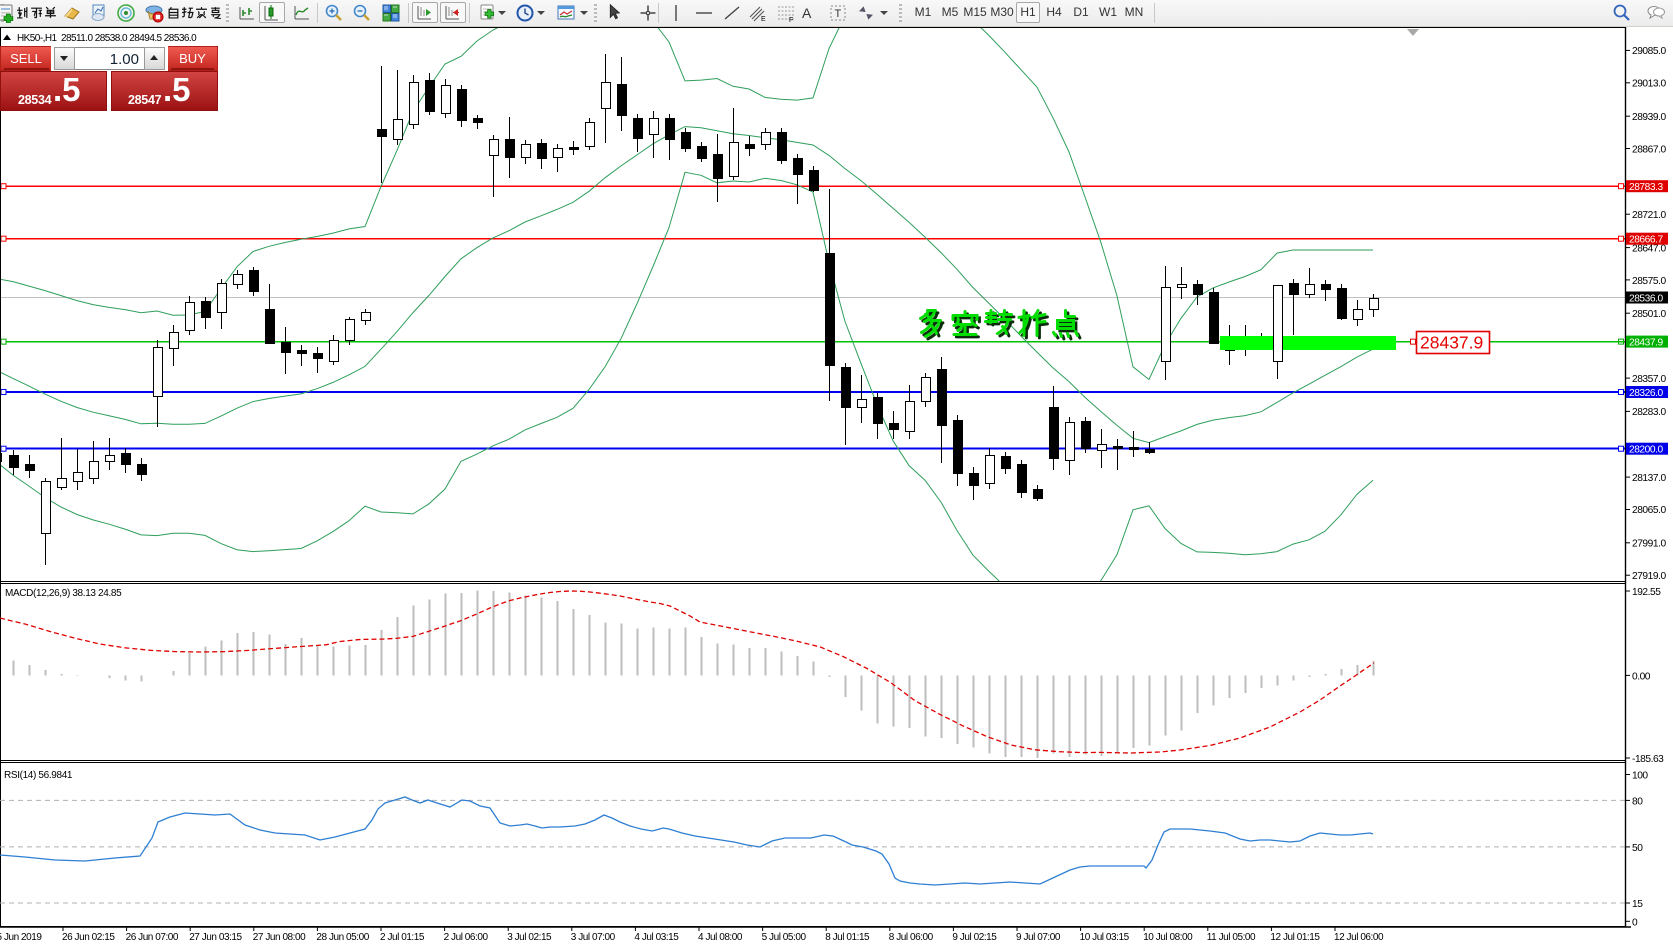 Image resolution: width=1673 pixels, height=947 pixels. What do you see at coordinates (1649, 281) in the screenshot?
I see `svg-text: 28575.0` at bounding box center [1649, 281].